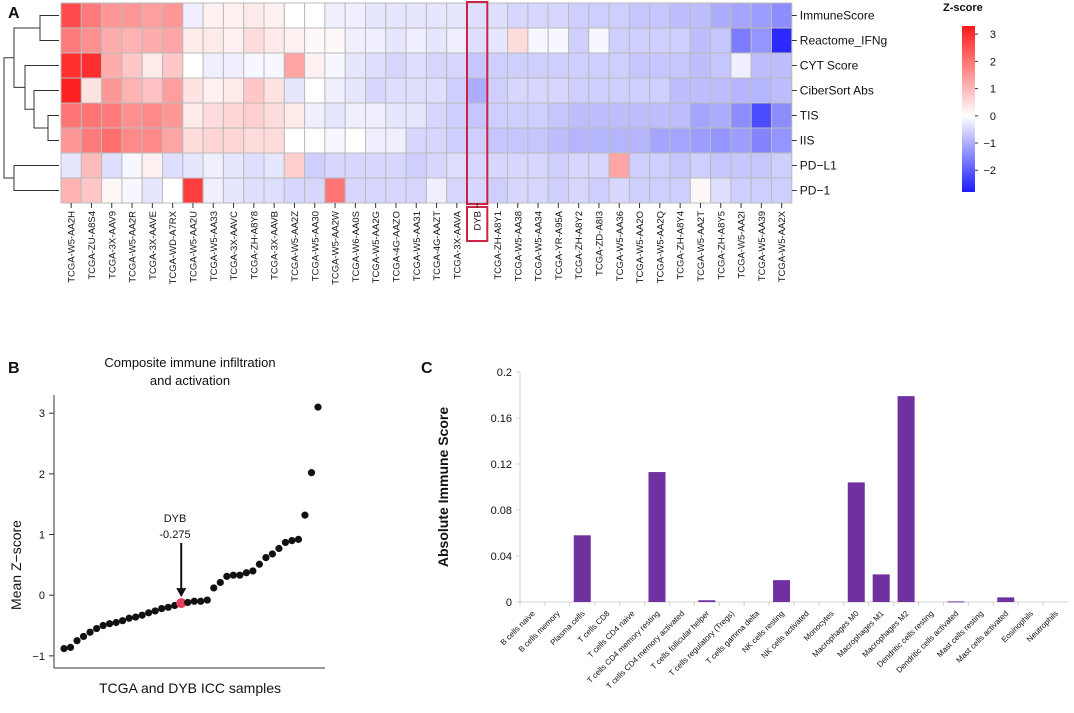 Image resolution: width=1074 pixels, height=713 pixels. I want to click on heatmap-column-label: TCGA-ZH-A8Y2, so click(579, 245).